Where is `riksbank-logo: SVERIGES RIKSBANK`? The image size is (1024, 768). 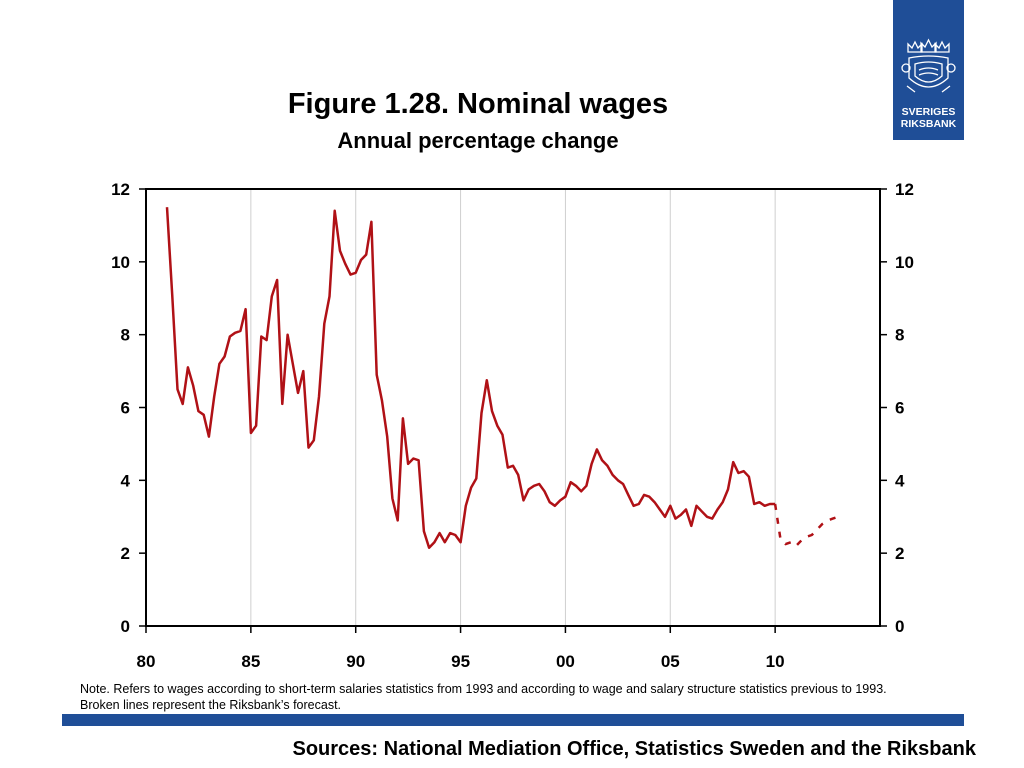 riksbank-logo: SVERIGES RIKSBANK is located at coordinates (928, 70).